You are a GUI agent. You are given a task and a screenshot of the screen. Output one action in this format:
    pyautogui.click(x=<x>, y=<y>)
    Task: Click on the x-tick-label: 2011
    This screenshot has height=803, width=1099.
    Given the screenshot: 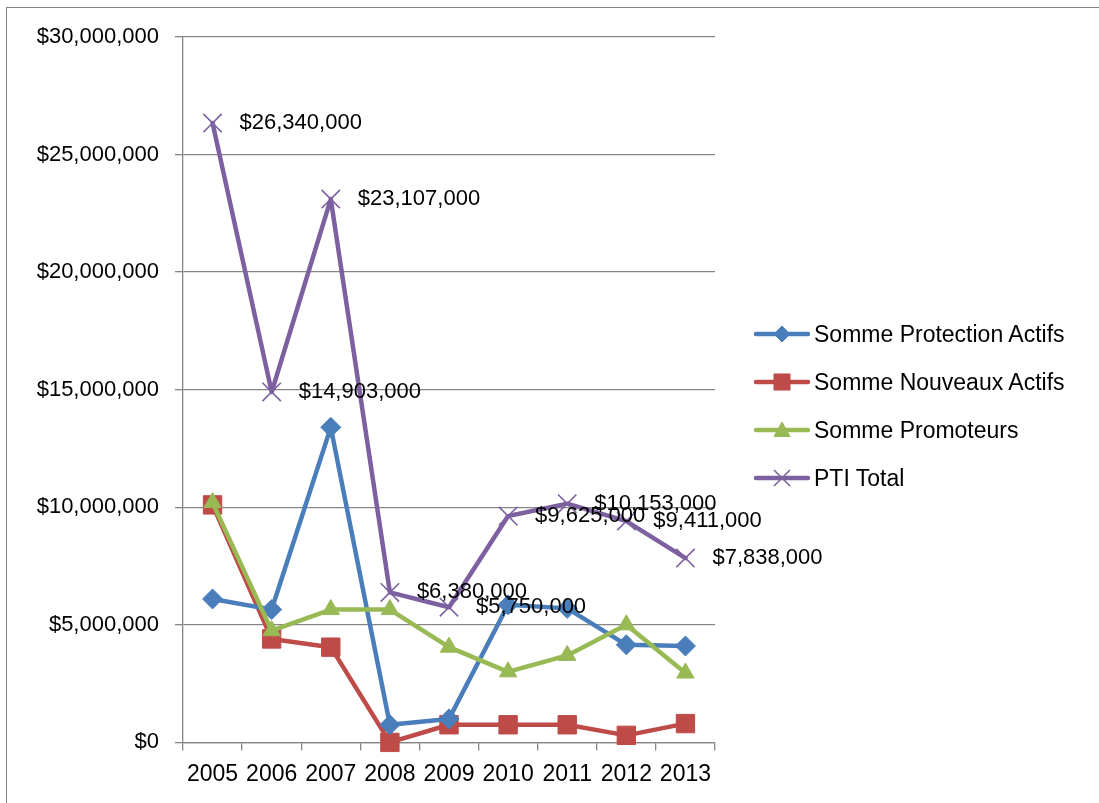 What is the action you would take?
    pyautogui.click(x=567, y=772)
    